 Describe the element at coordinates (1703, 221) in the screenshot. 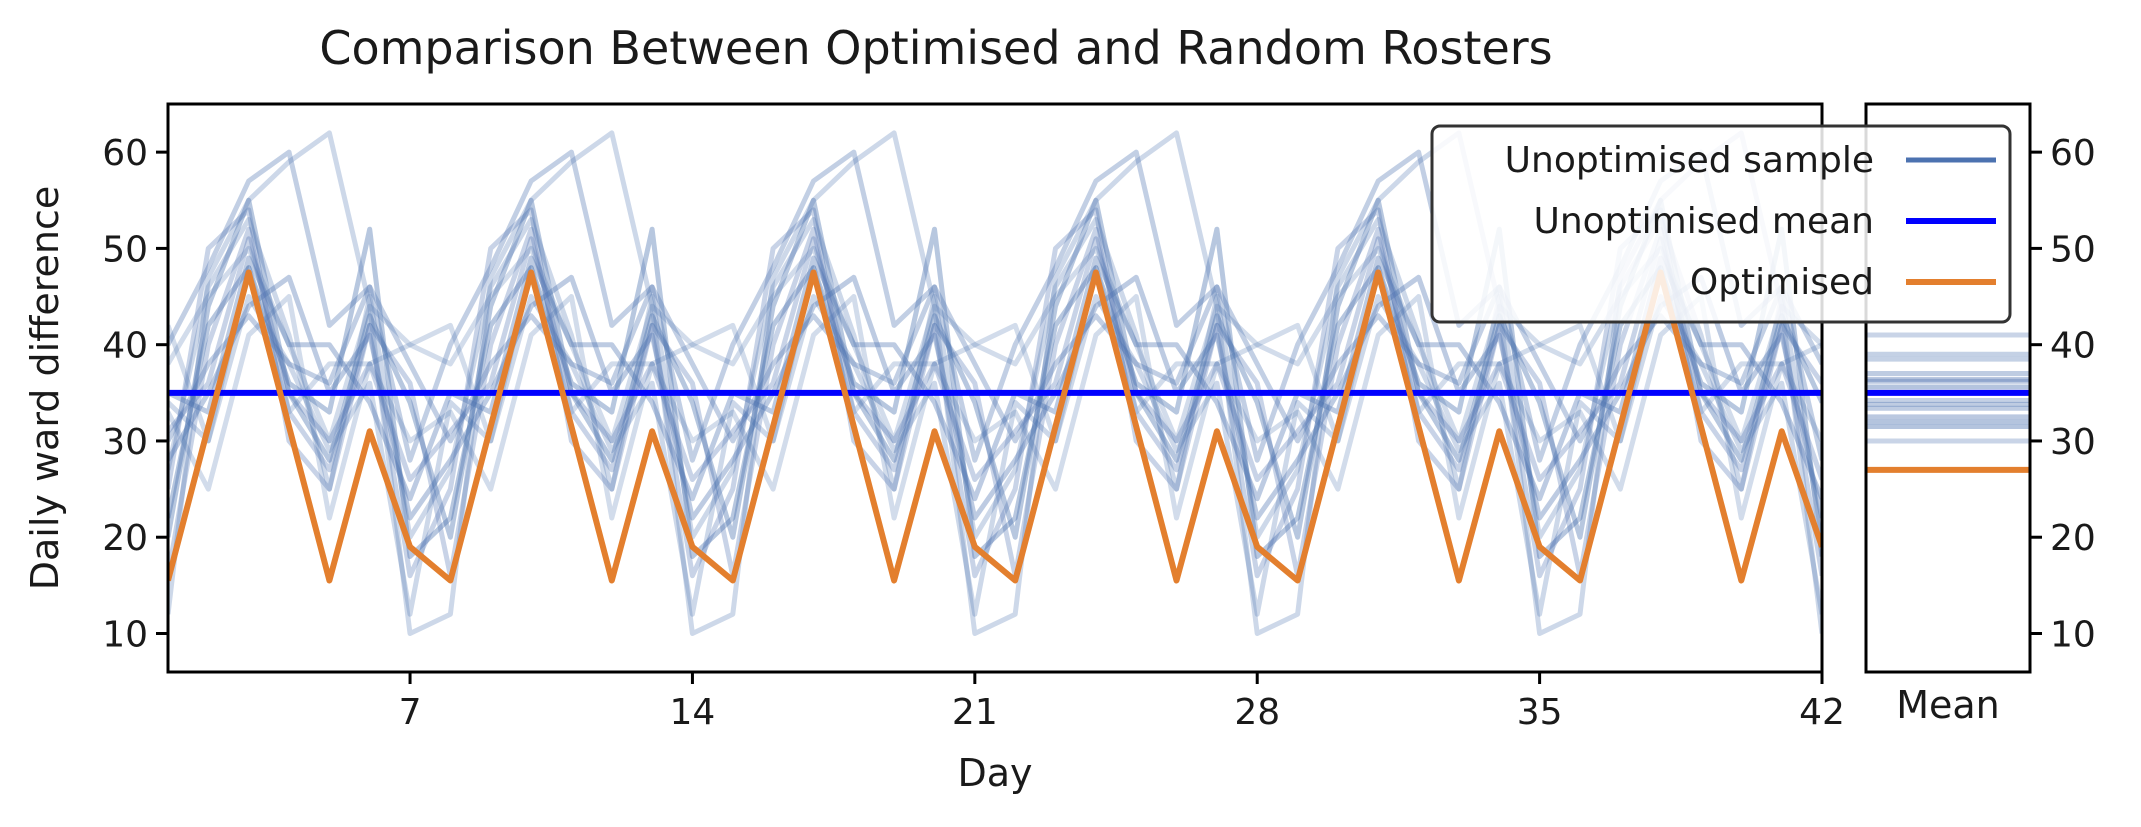

I see `legend-label-mean: Unoptimised mean` at that location.